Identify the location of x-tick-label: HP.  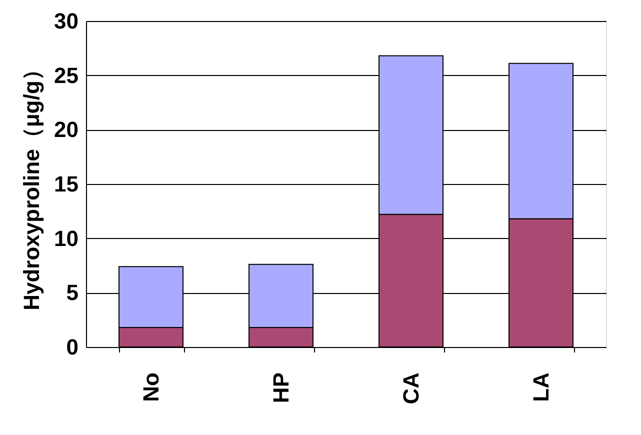
(281, 388).